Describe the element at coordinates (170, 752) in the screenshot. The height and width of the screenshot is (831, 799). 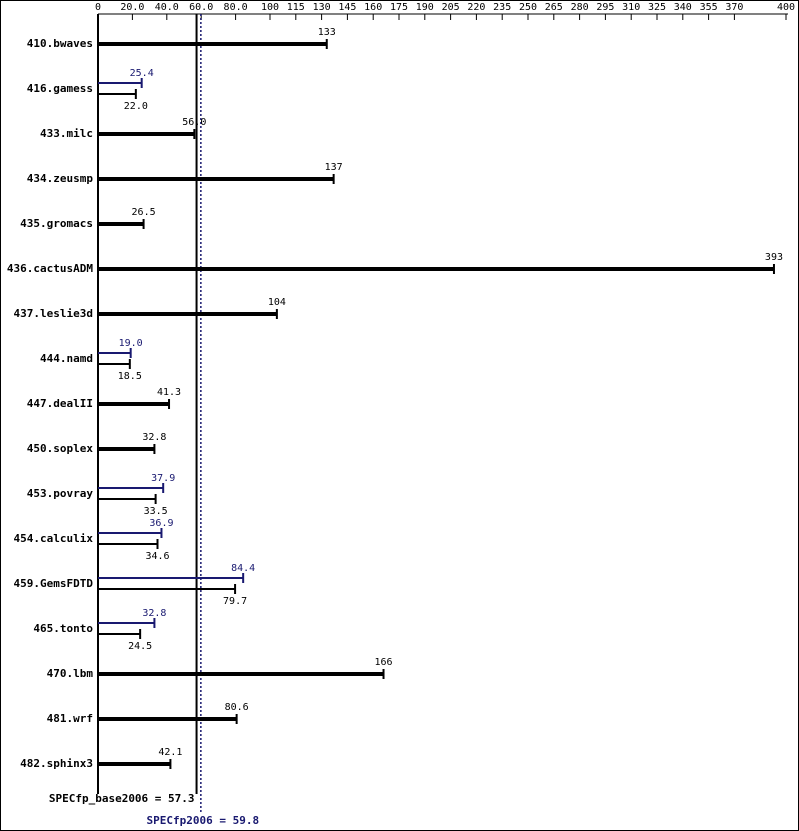
I see `value-label: 42.1` at that location.